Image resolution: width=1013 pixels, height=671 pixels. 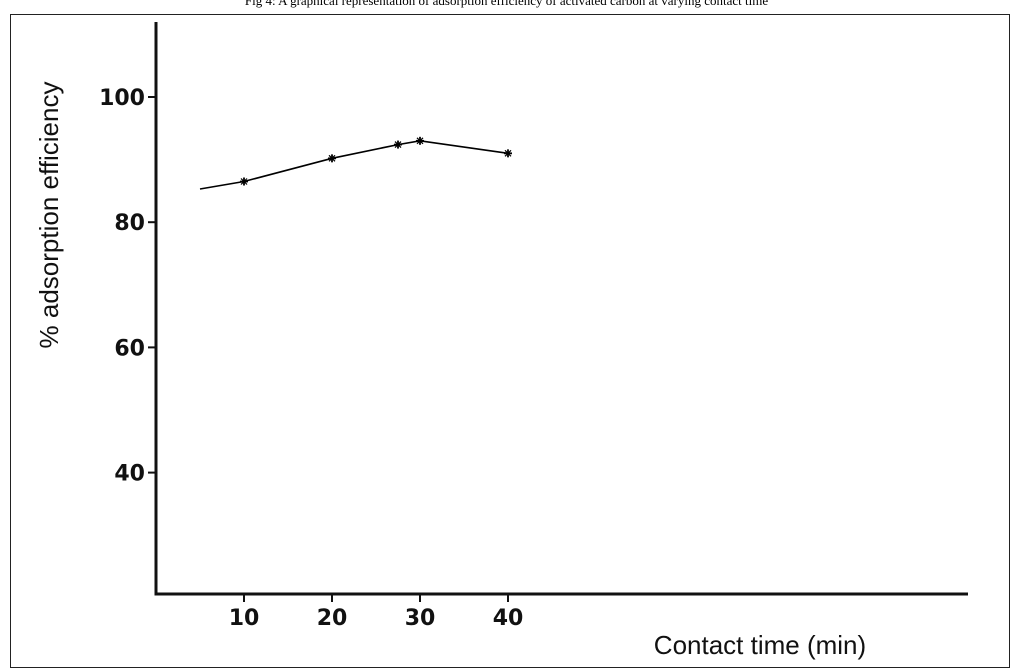 What do you see at coordinates (129, 348) in the screenshot?
I see `y-tick-label-60: 60` at bounding box center [129, 348].